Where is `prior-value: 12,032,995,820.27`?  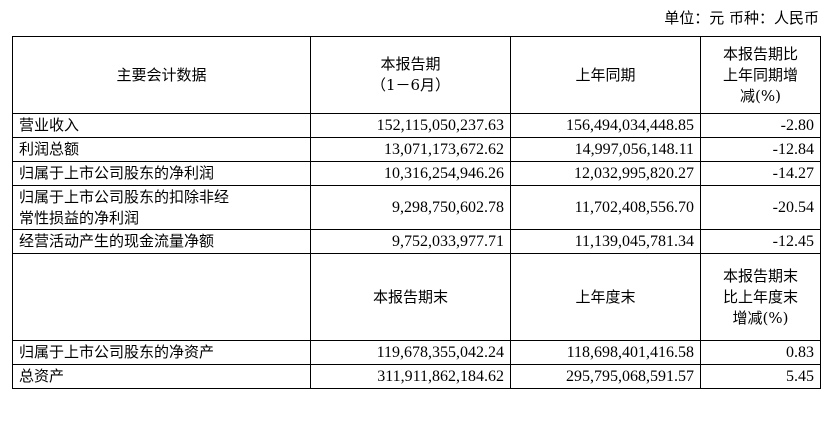
prior-value: 12,032,995,820.27 is located at coordinates (605, 173).